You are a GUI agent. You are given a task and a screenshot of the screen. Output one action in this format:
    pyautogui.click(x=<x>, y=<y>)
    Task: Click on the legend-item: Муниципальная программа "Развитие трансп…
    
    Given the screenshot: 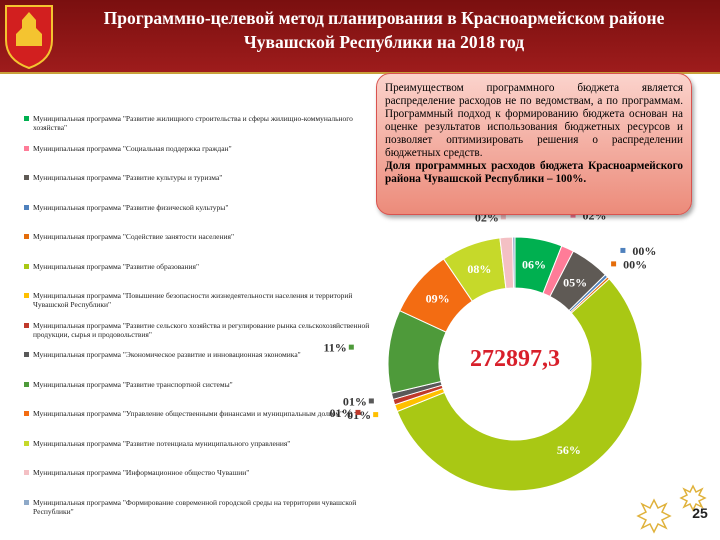 What is the action you would take?
    pyautogui.click(x=198, y=384)
    